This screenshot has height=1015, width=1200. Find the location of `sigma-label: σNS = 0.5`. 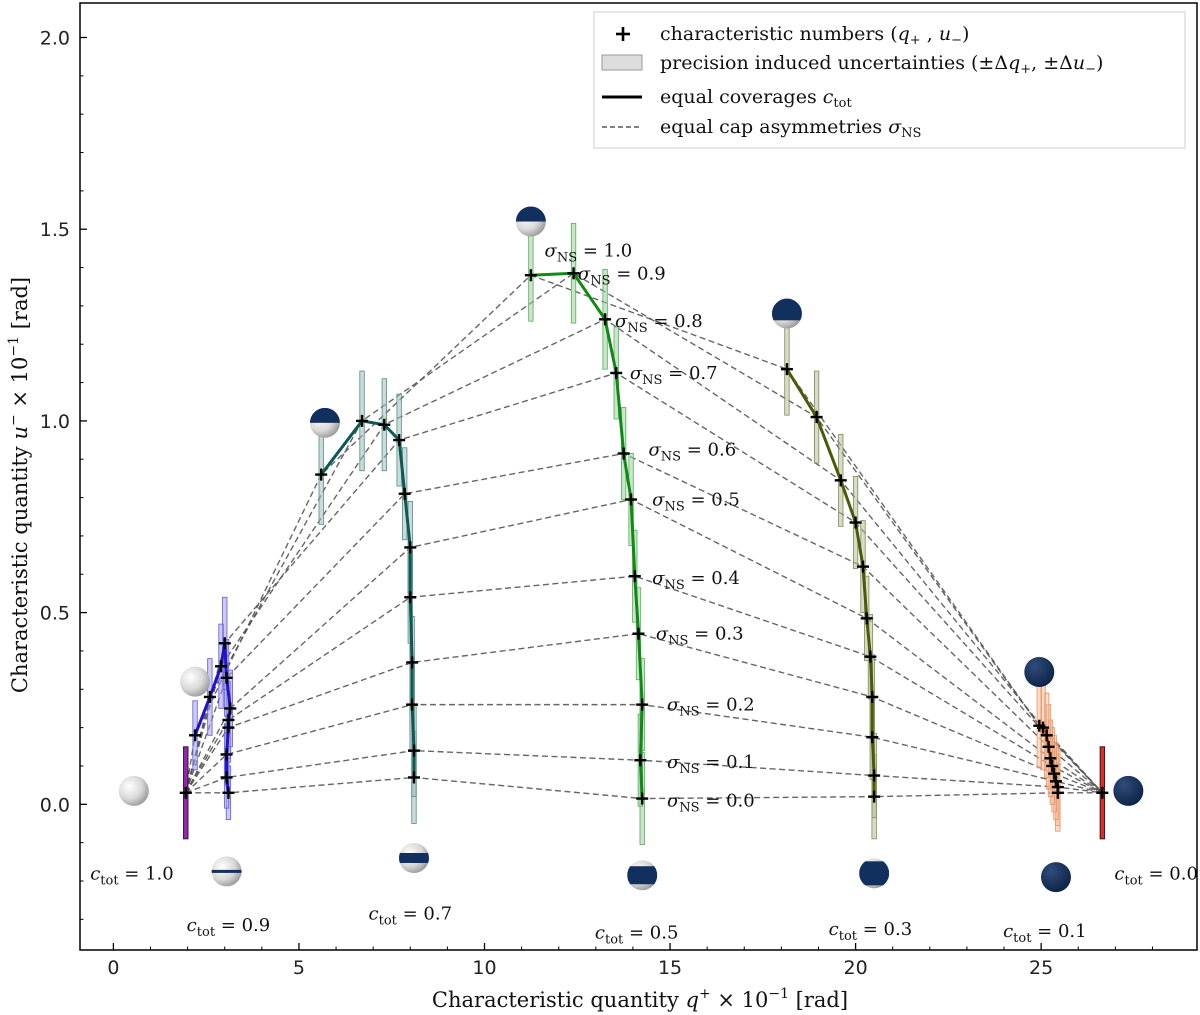

sigma-label: σNS = 0.5 is located at coordinates (696, 502).